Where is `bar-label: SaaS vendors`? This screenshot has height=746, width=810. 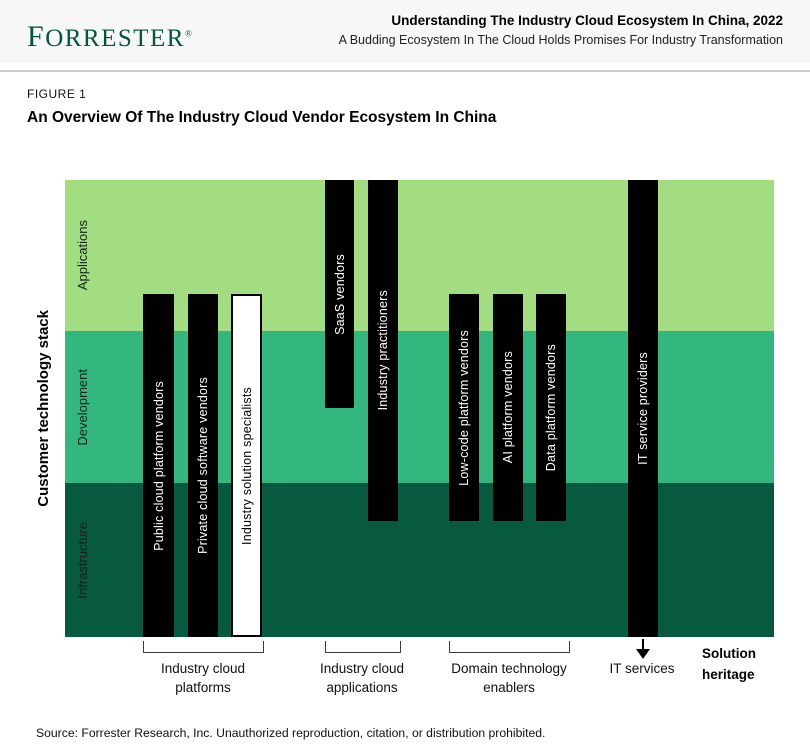 bar-label: SaaS vendors is located at coordinates (339, 294).